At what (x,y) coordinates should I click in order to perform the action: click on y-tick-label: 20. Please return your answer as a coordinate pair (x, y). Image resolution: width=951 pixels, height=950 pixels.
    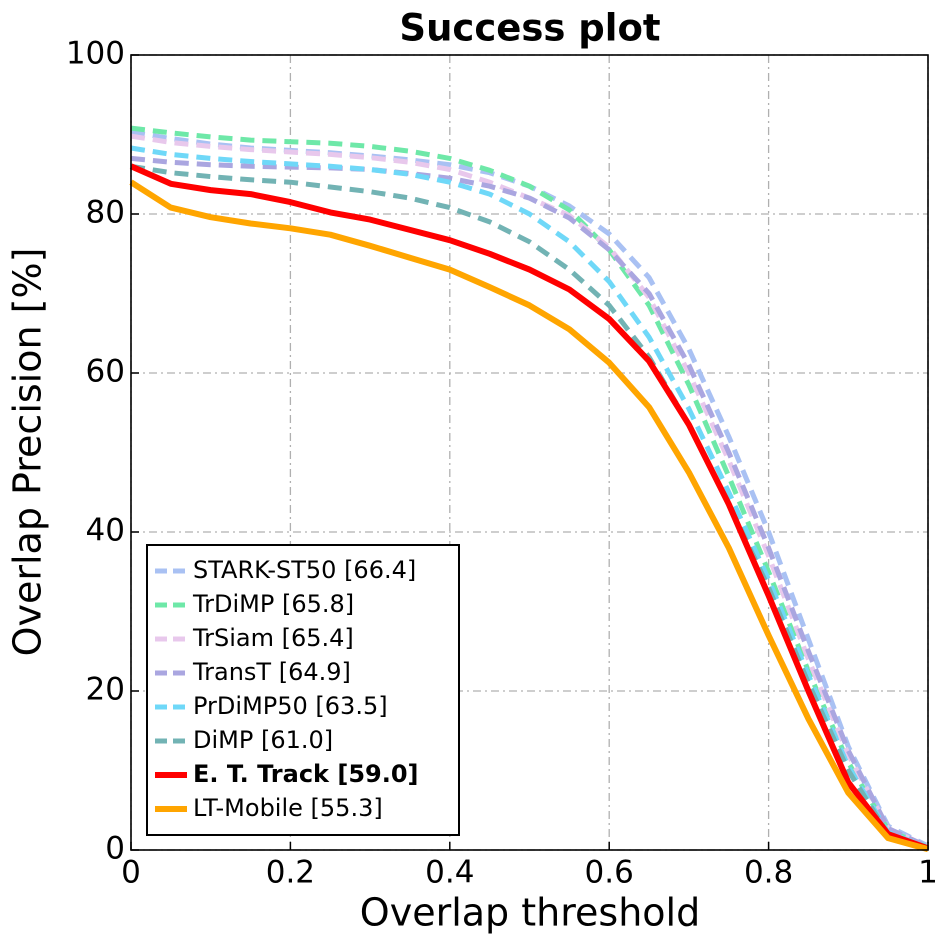
    Looking at the image, I should click on (105, 690).